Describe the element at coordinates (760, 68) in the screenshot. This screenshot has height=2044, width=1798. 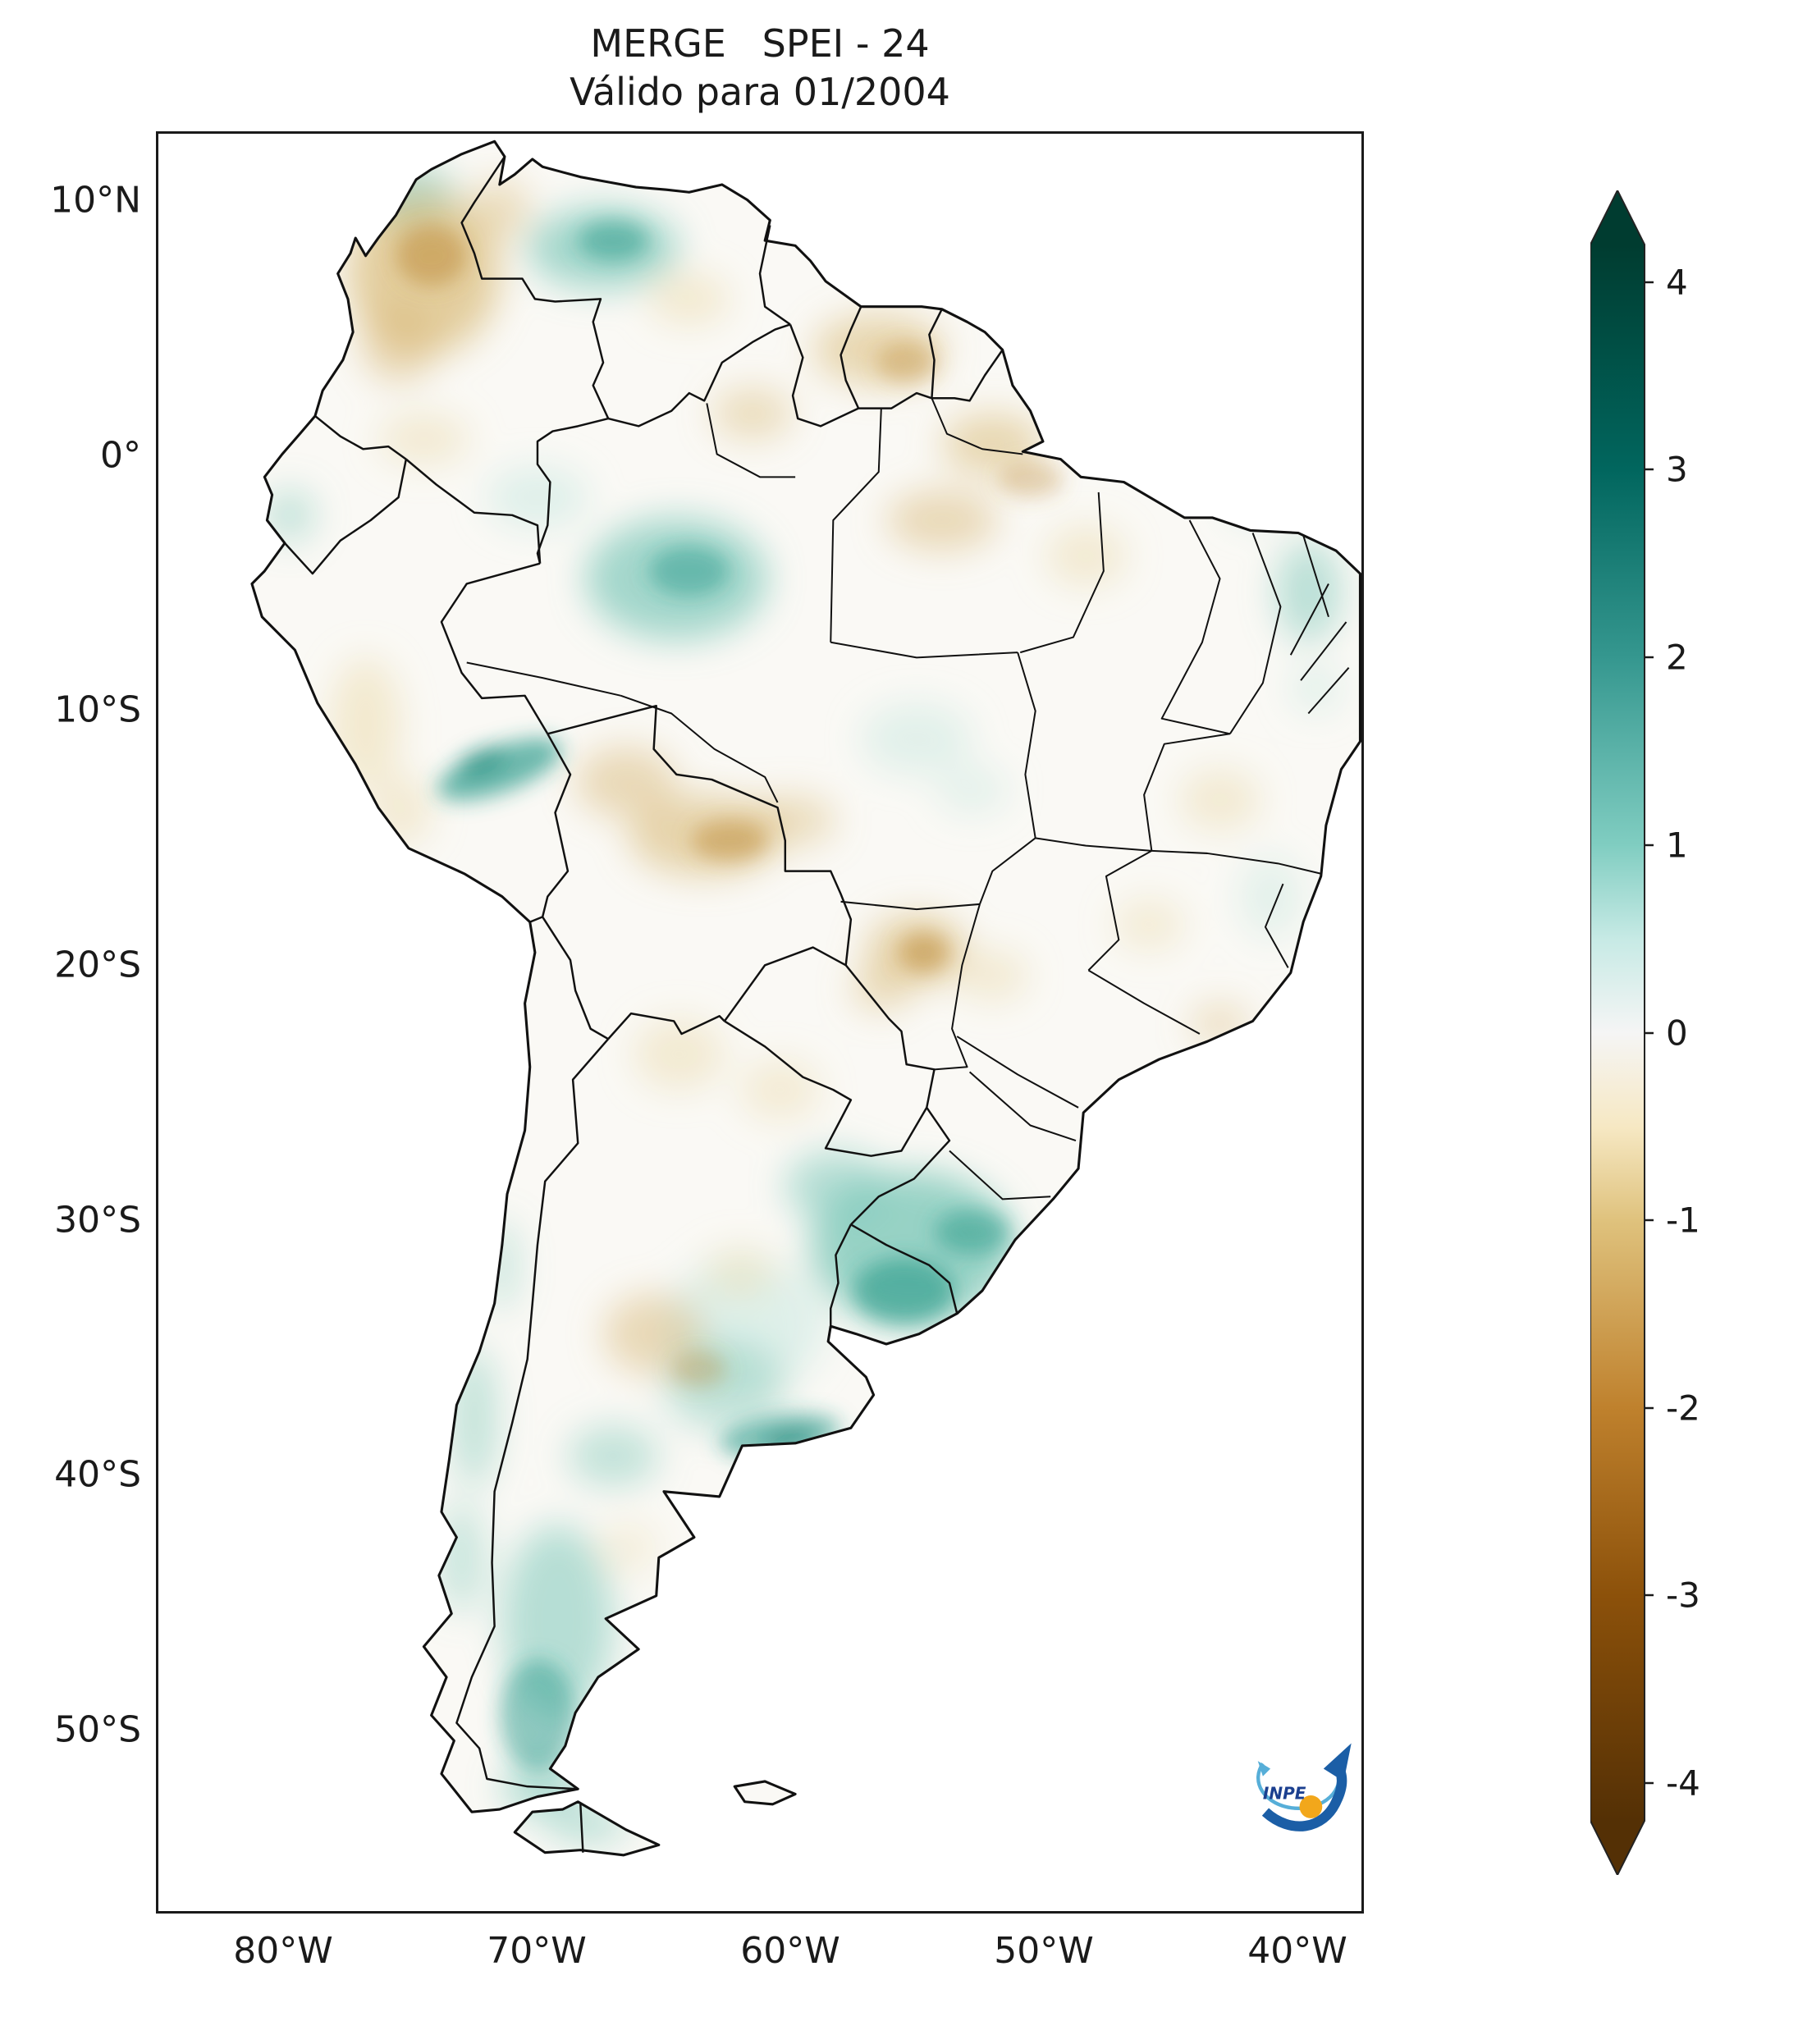
I see `title-block: MERGE SPEI - 24 Válido para 01/2004` at that location.